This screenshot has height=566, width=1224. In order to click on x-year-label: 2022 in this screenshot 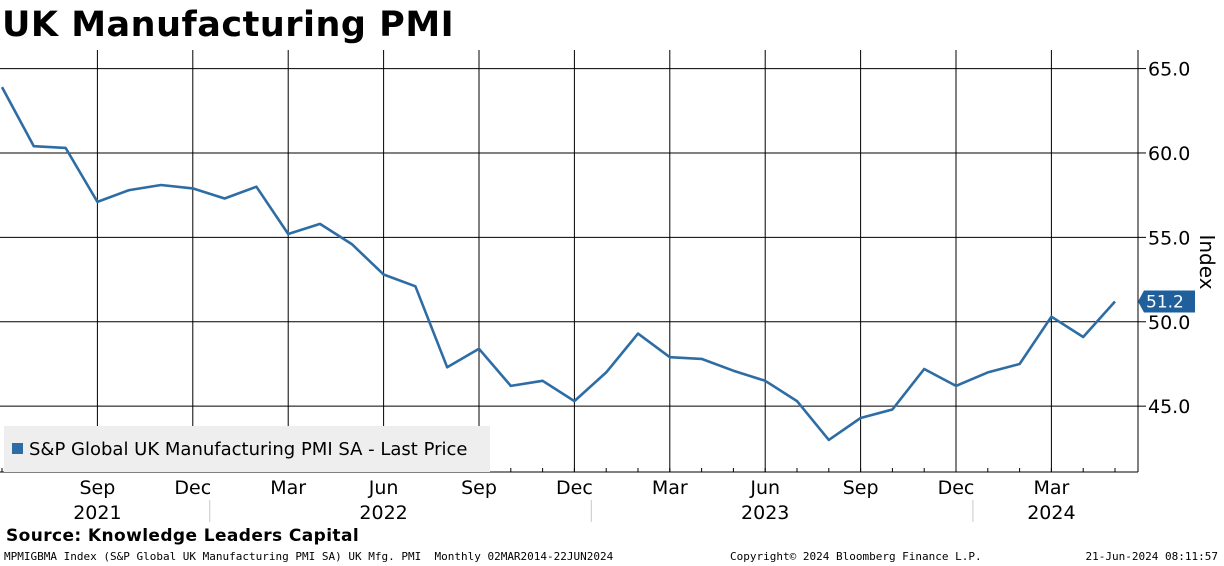, I will do `click(383, 513)`.